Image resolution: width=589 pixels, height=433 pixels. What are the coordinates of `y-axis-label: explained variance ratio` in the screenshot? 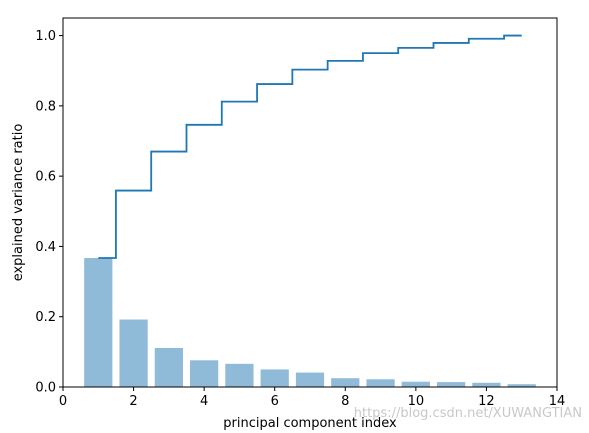 It's located at (18, 203).